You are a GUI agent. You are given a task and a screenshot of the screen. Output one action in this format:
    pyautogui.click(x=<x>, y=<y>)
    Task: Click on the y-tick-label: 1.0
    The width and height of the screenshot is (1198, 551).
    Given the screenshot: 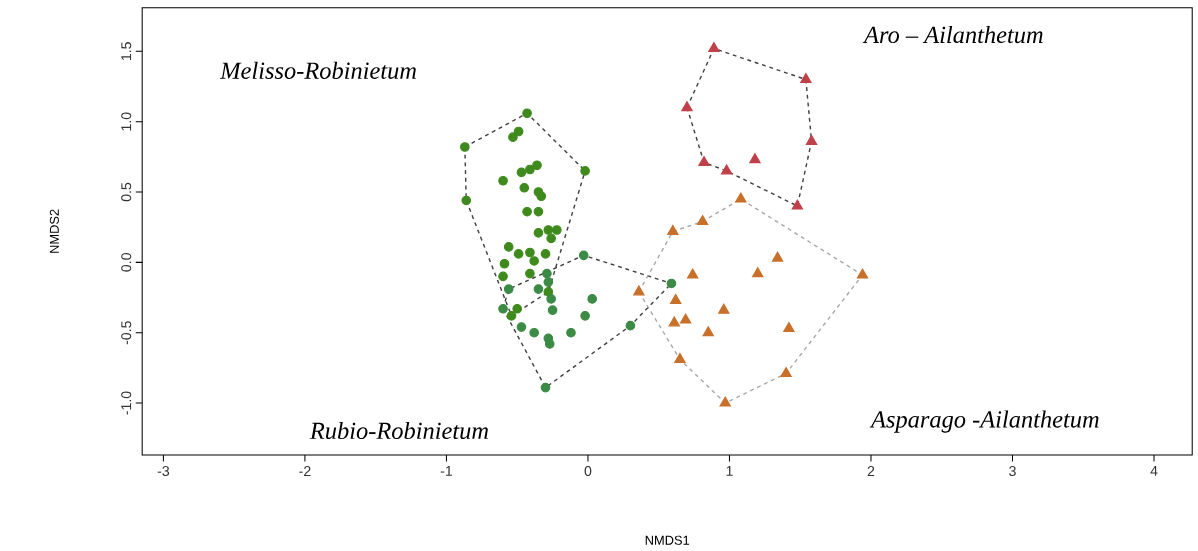 What is the action you would take?
    pyautogui.click(x=126, y=121)
    